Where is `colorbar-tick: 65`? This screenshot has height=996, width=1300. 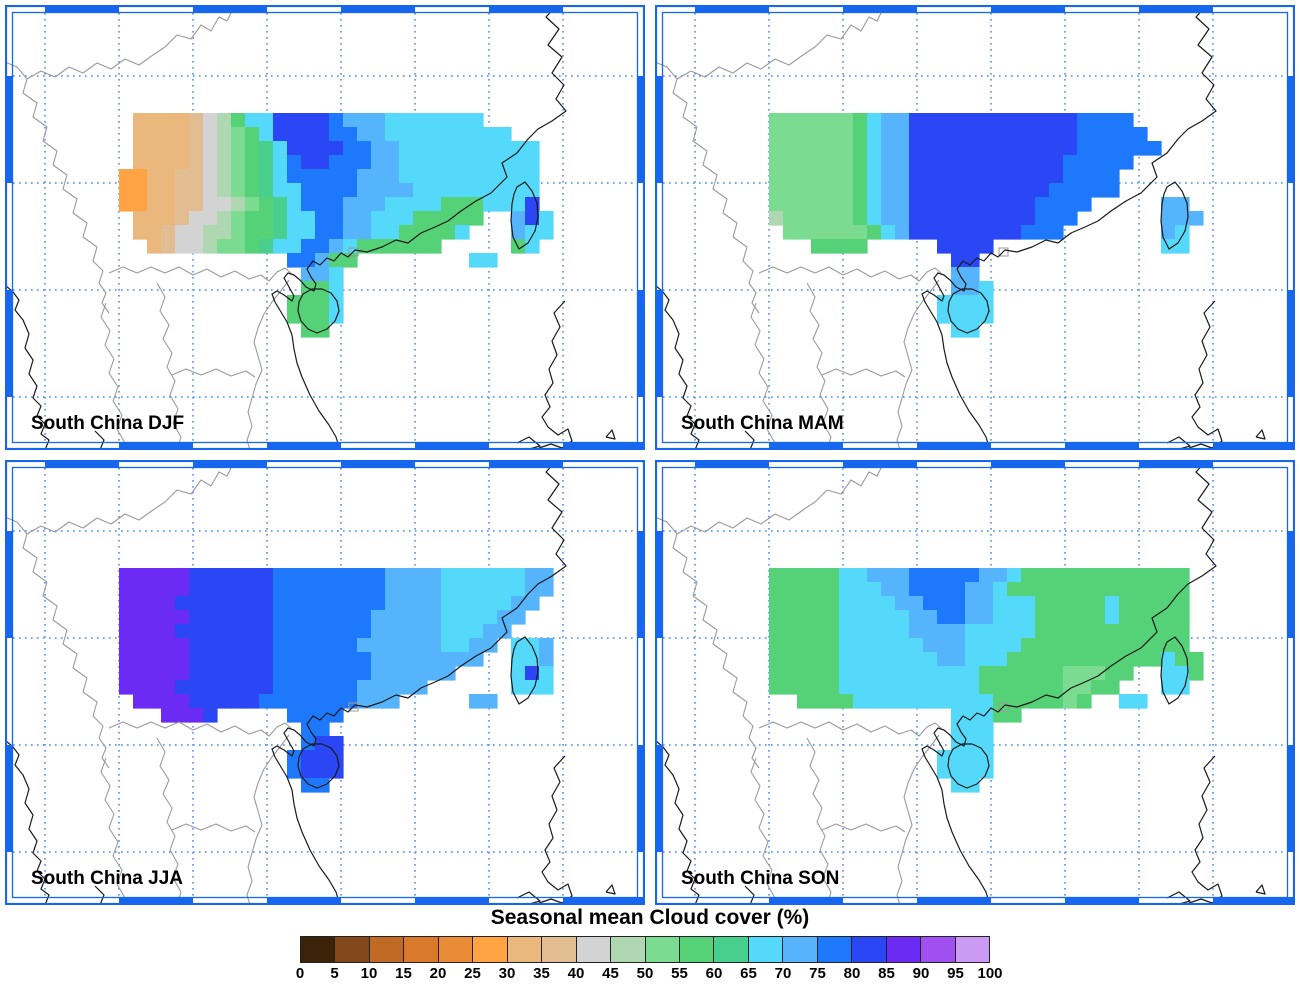
colorbar-tick: 65 is located at coordinates (748, 973).